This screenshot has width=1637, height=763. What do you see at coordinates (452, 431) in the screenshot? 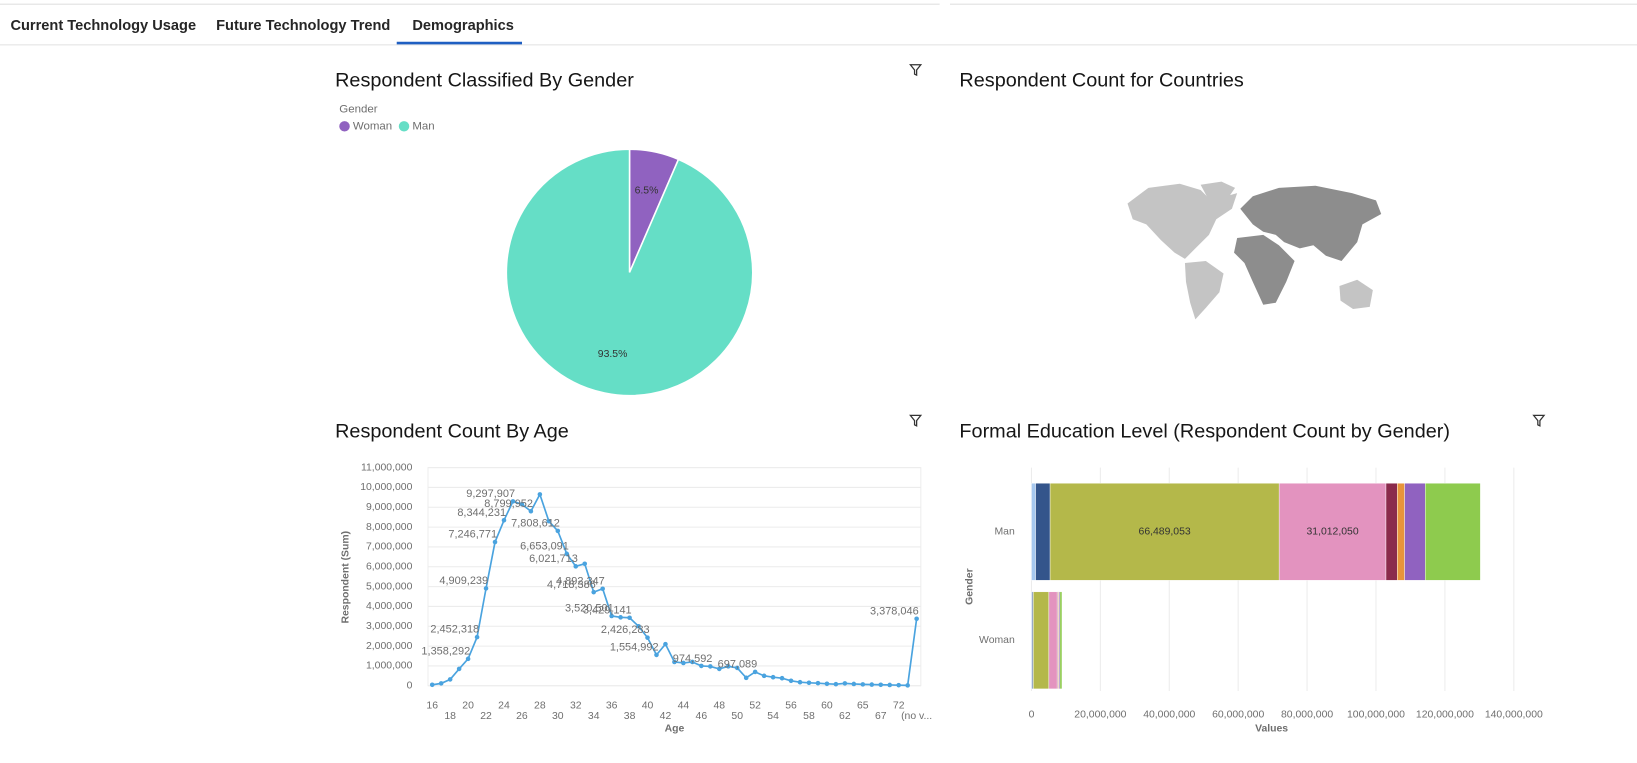
I see `chart-title: Respondent Count By Age` at bounding box center [452, 431].